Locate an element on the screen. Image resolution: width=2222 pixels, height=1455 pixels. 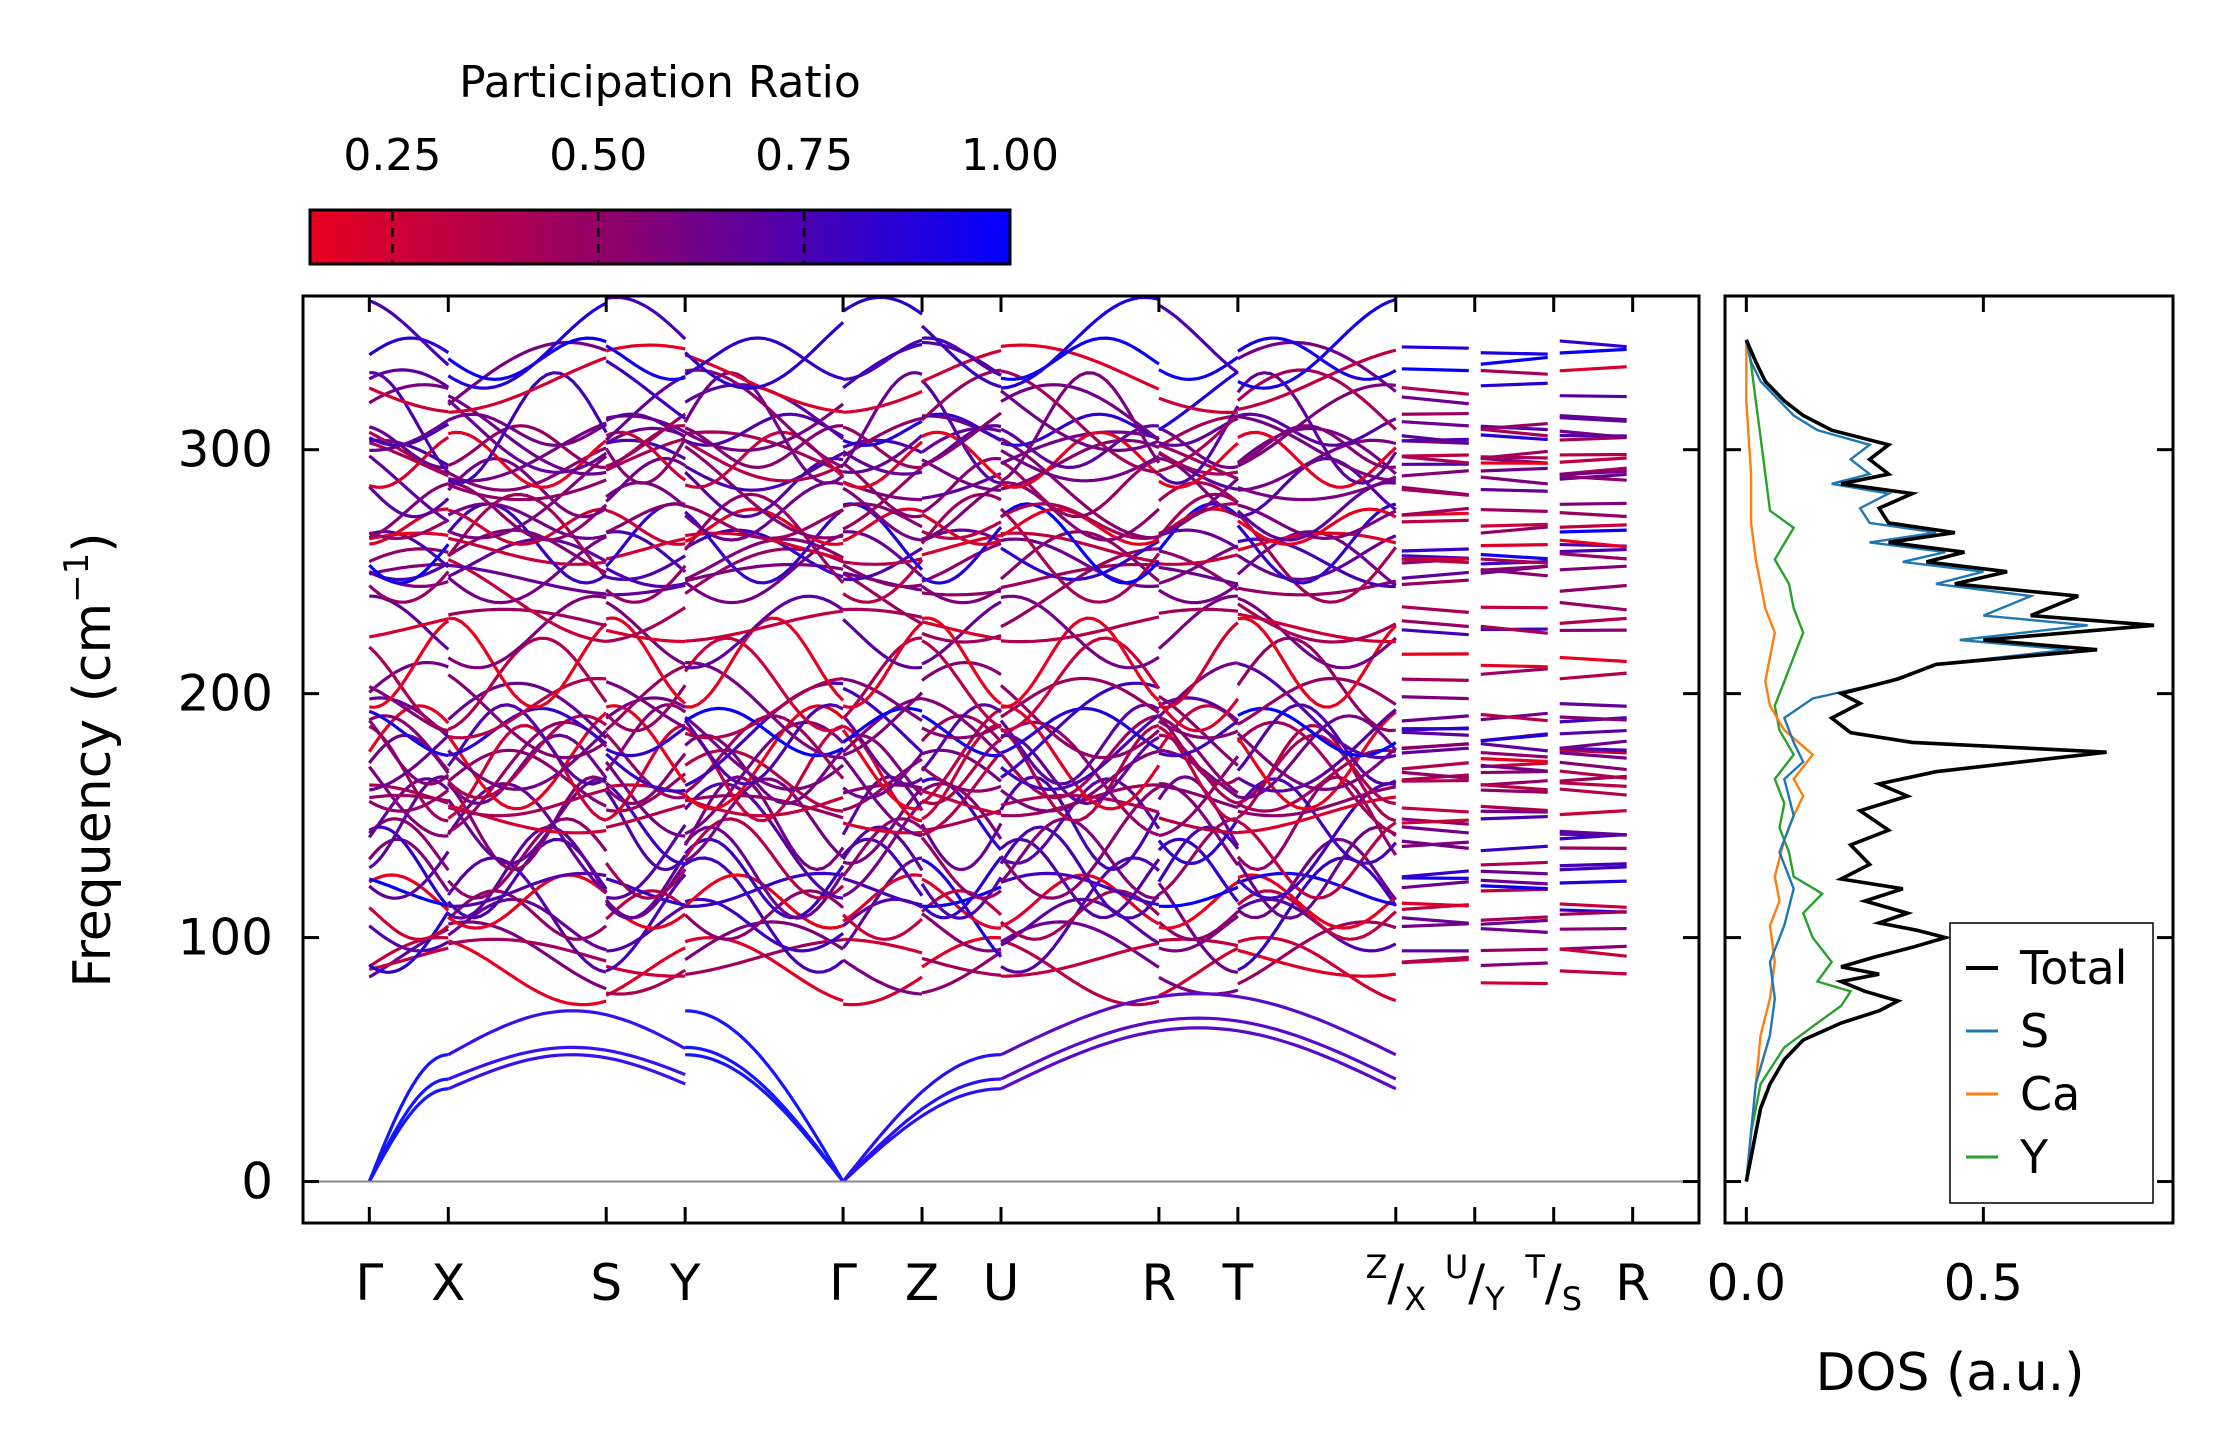
dos-x-axis-label: DOS (a.u.) is located at coordinates (1950, 1373).